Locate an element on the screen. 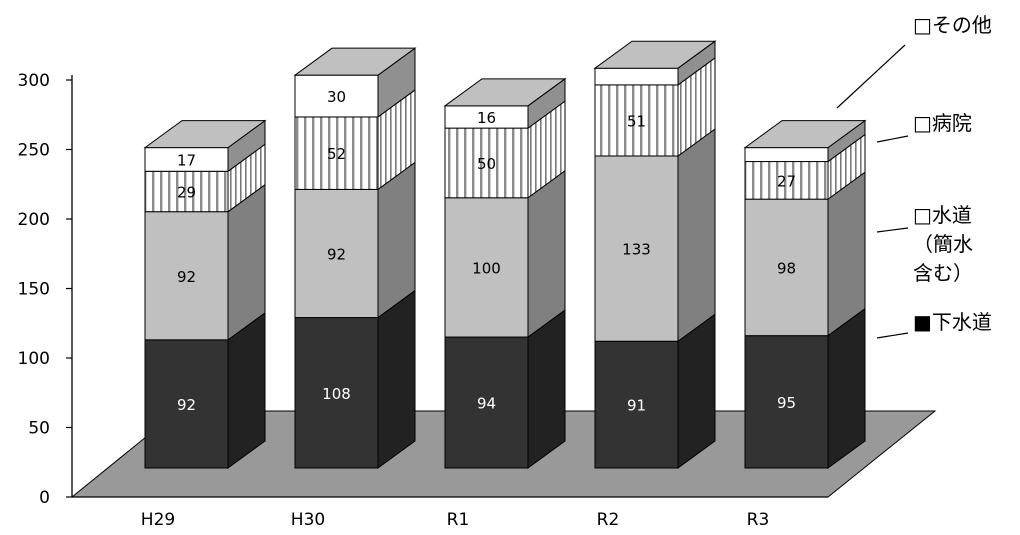 This screenshot has height=535, width=1020. y-tick-label: 50 is located at coordinates (39, 429).